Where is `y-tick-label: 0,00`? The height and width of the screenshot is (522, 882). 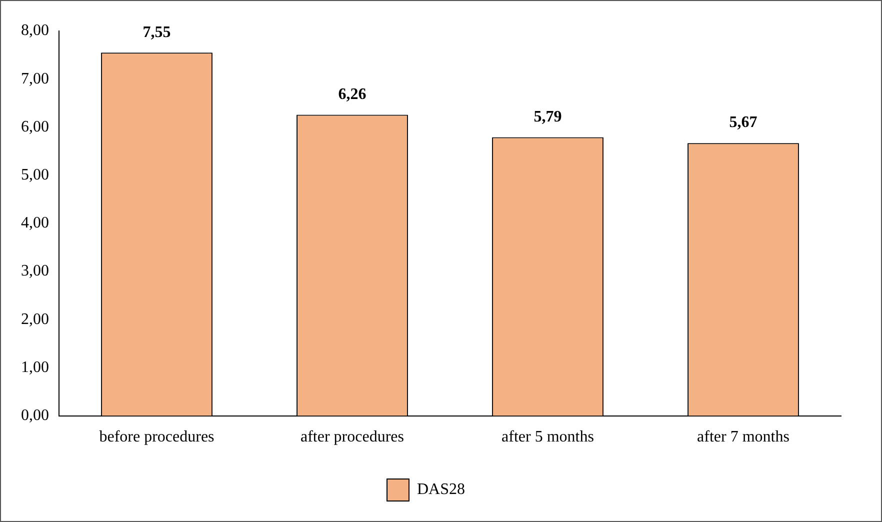 y-tick-label: 0,00 is located at coordinates (35, 415).